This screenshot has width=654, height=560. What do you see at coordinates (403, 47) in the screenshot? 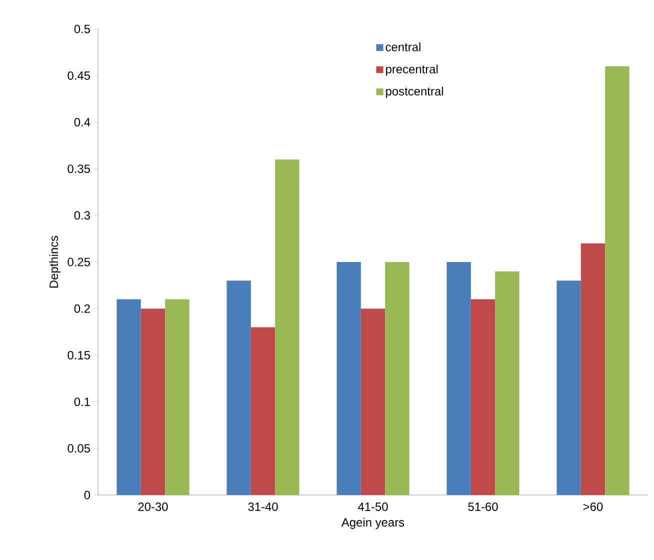
I see `legend-label: central` at bounding box center [403, 47].